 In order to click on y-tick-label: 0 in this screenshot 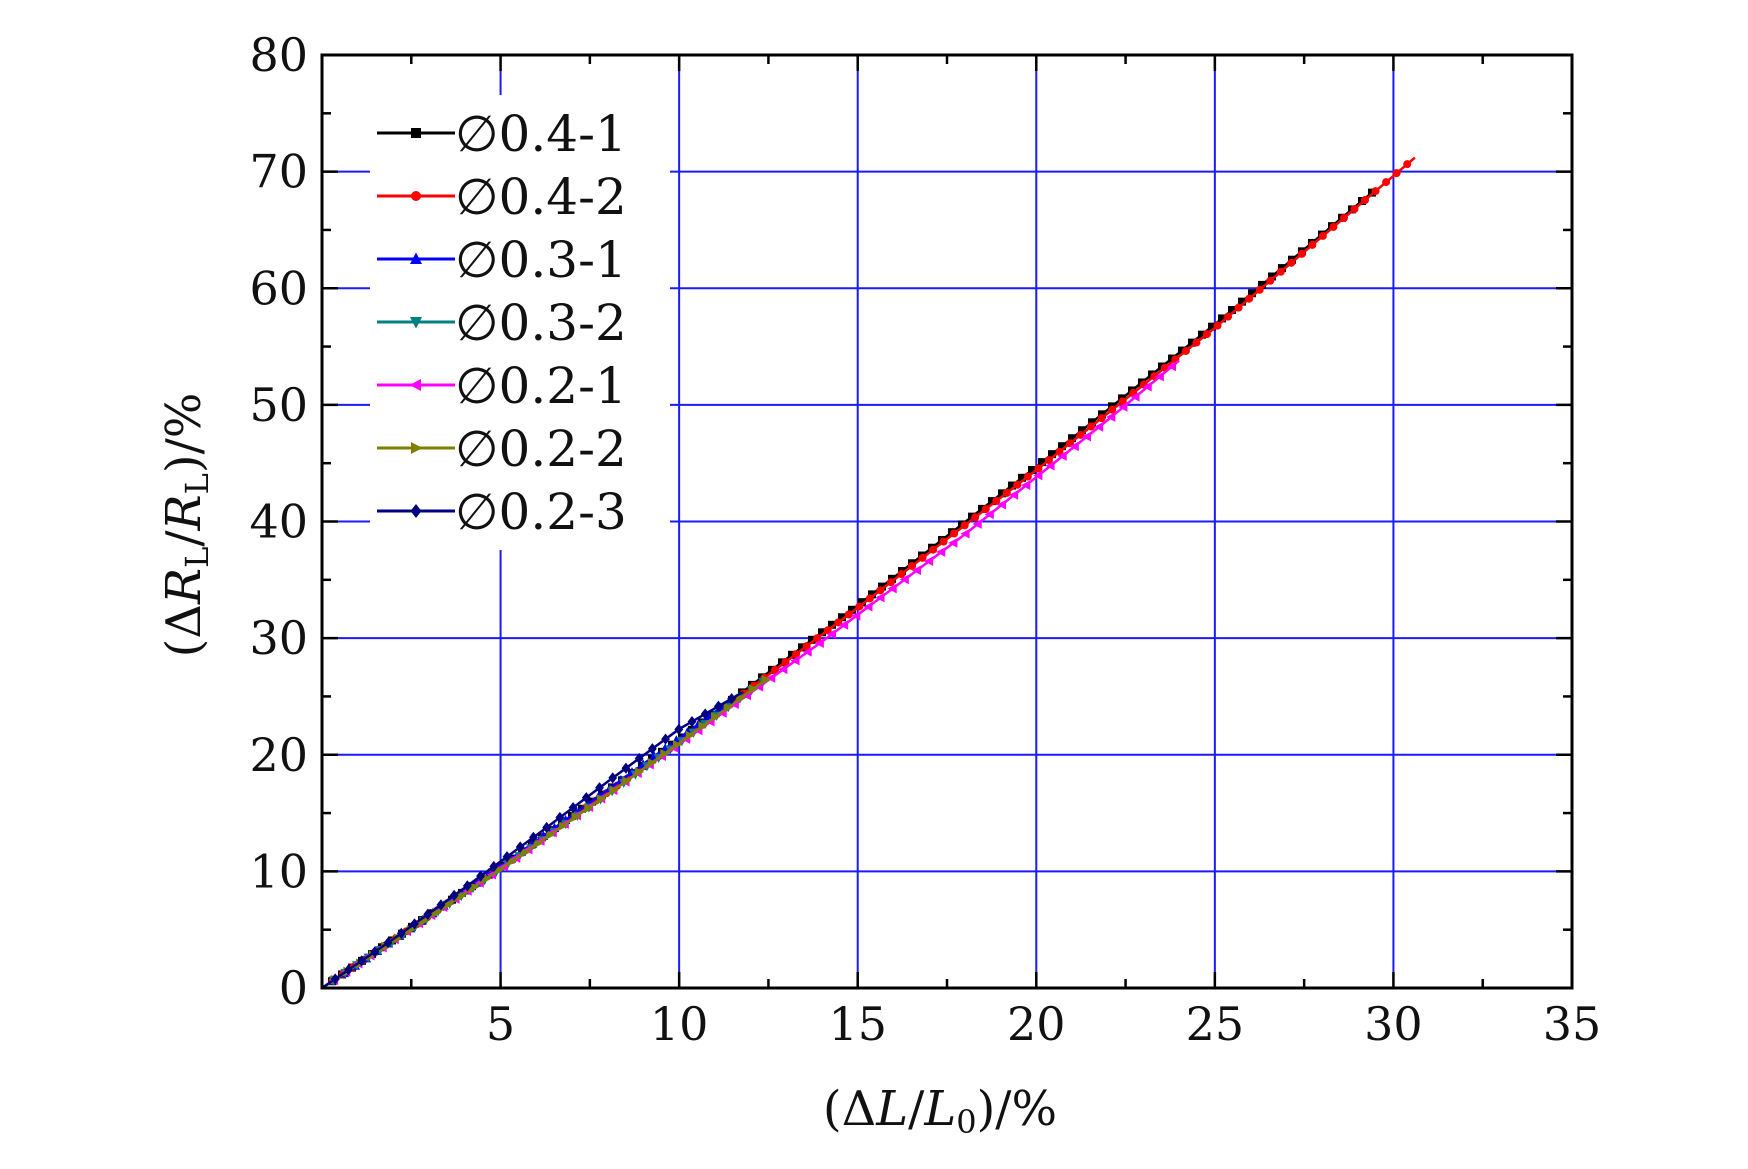, I will do `click(293, 988)`.